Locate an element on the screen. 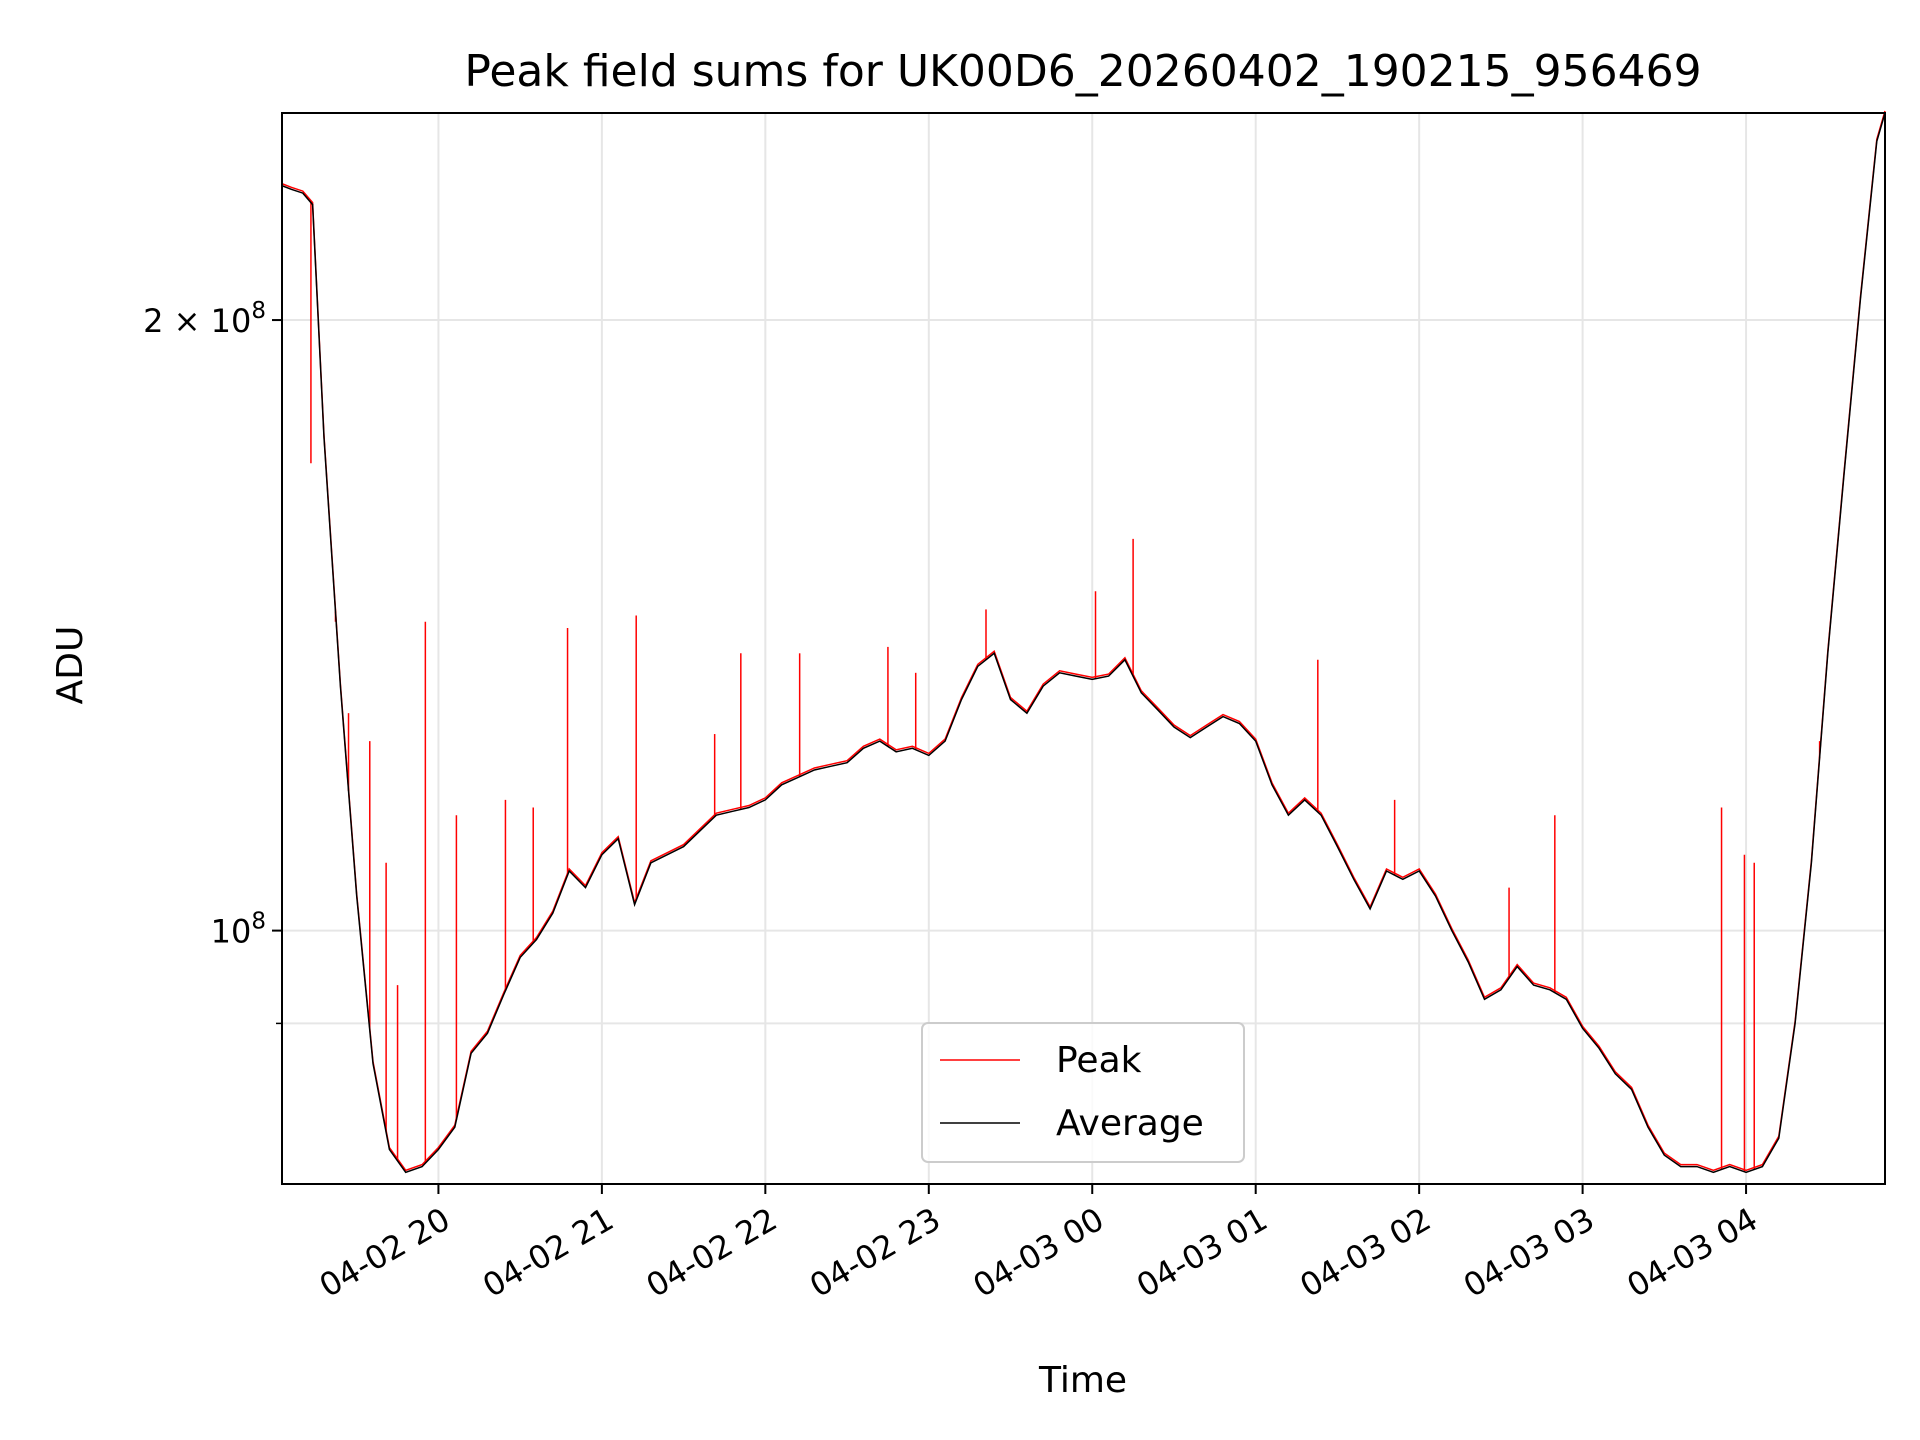  x-tick-label: 04-03 00 is located at coordinates (1039, 1252).